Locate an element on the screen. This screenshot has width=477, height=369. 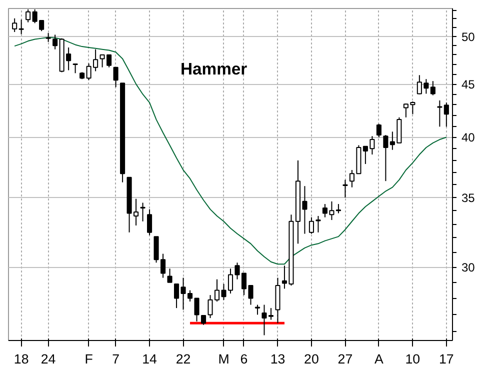
y-tick-label: 30 is located at coordinates (469, 267).